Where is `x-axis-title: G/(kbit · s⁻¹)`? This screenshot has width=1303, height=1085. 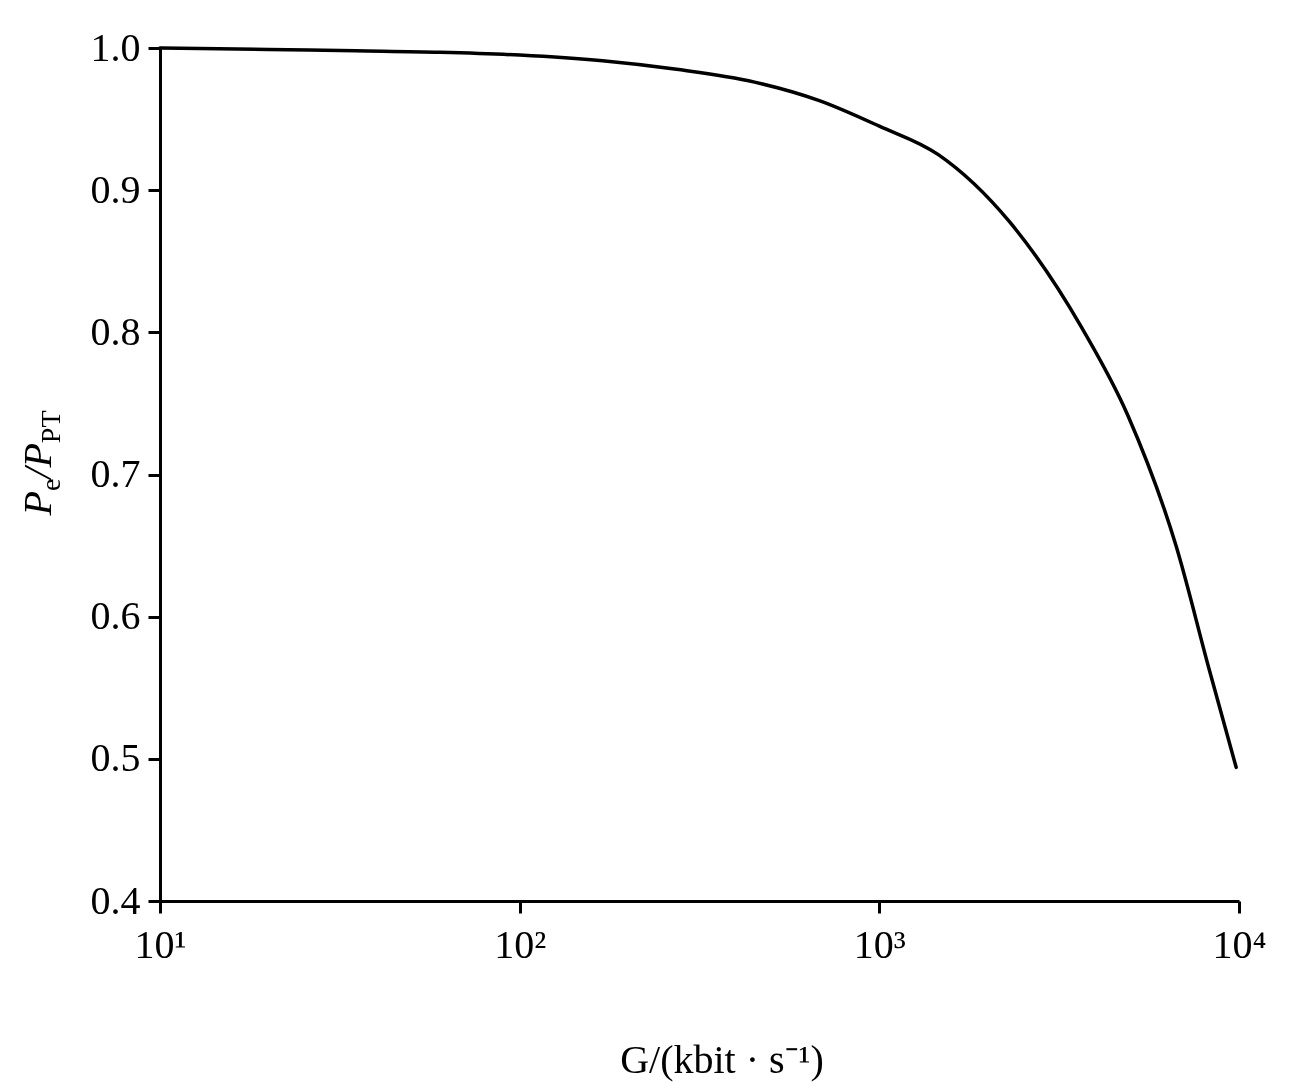 x-axis-title: G/(kbit · s⁻¹) is located at coordinates (722, 1060).